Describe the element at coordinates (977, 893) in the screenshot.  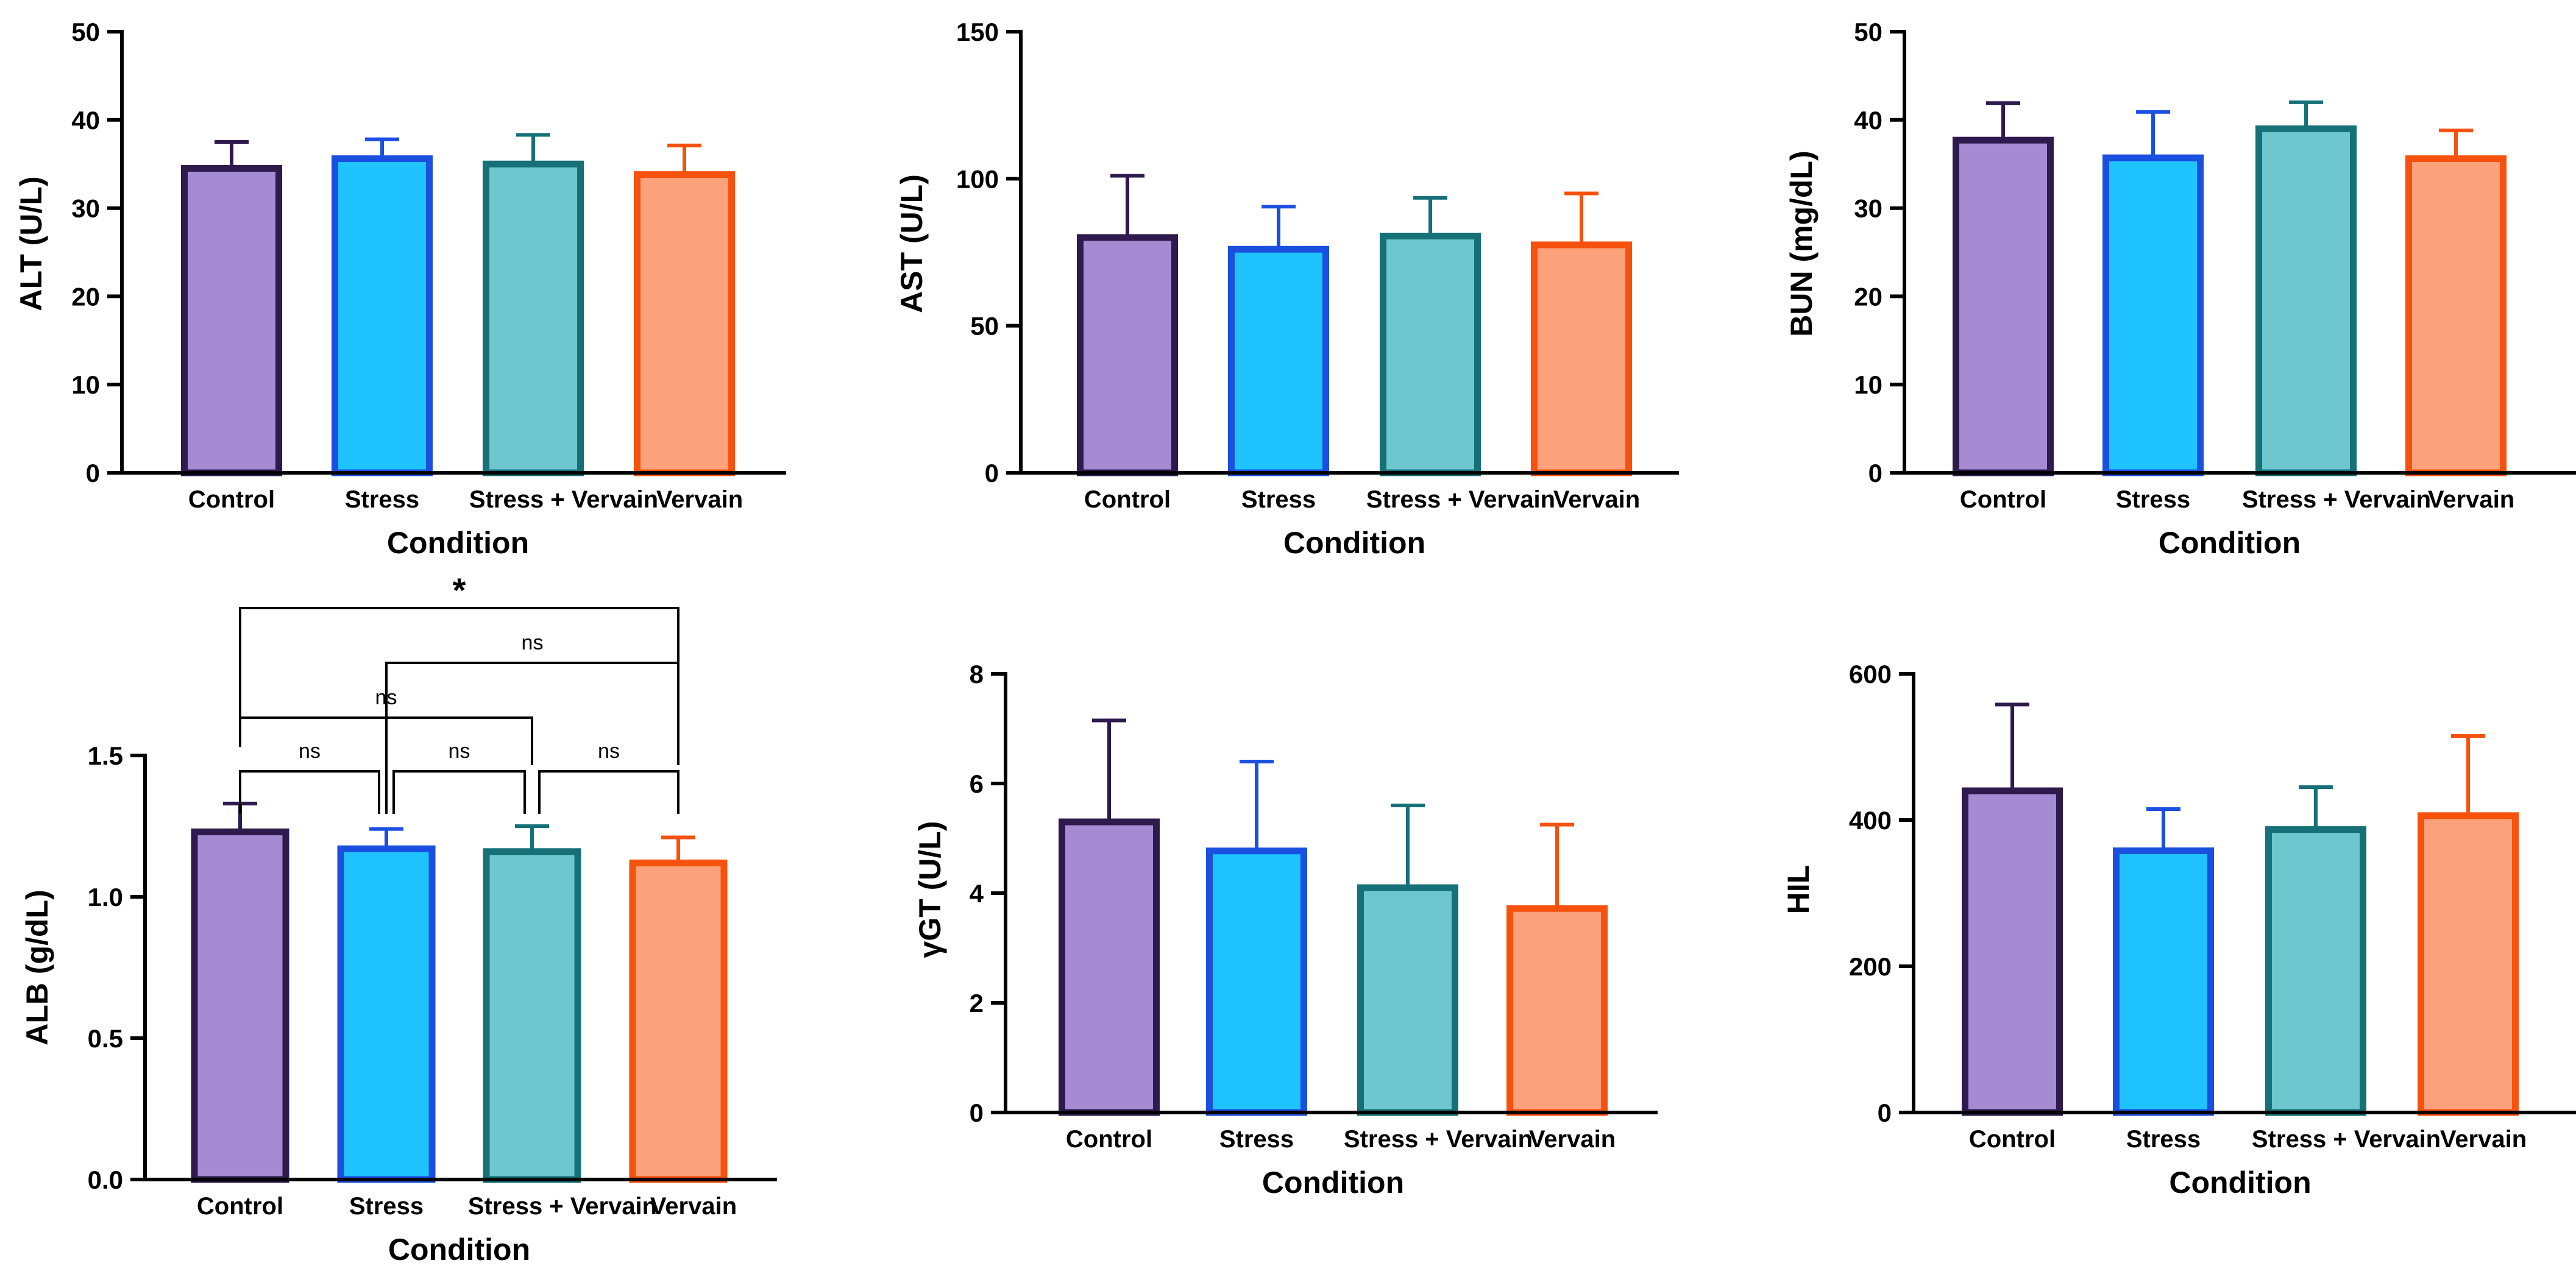
I see `y-tick-label: 4` at that location.